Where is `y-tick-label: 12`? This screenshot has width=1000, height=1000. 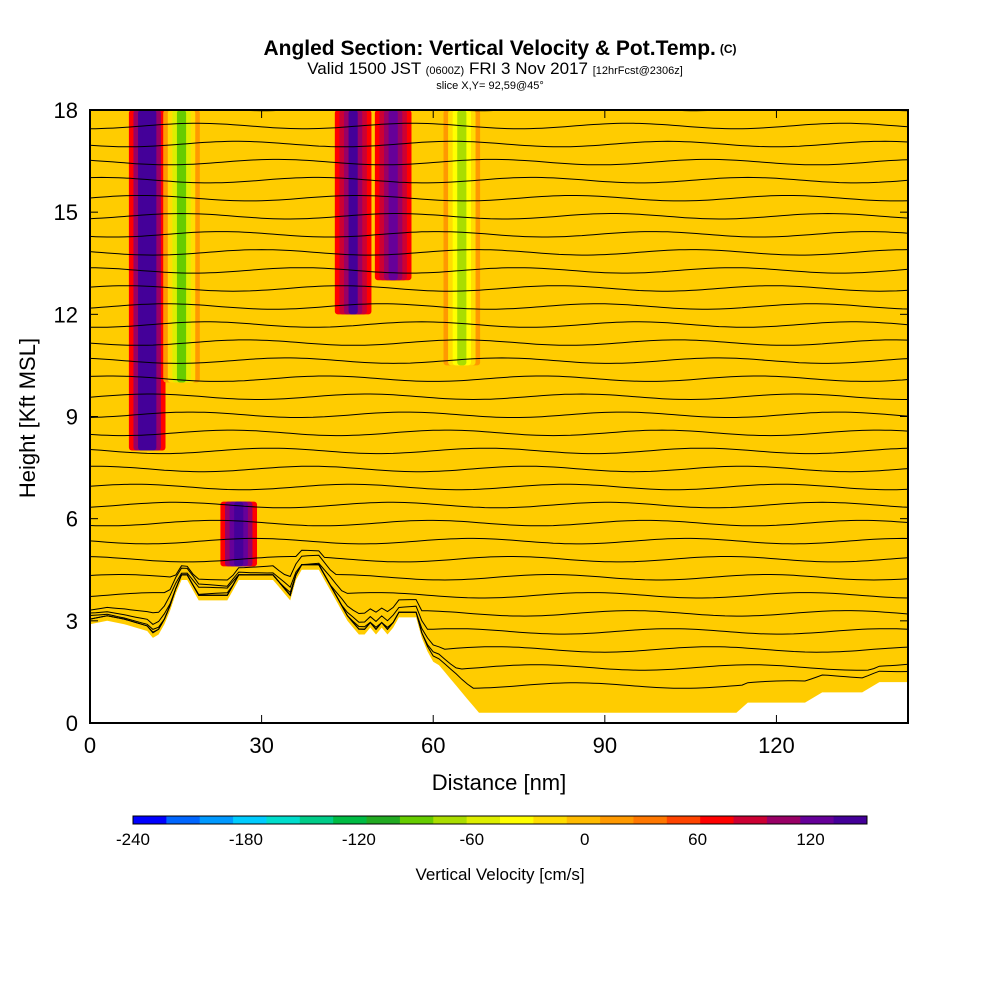 y-tick-label: 12 is located at coordinates (66, 314).